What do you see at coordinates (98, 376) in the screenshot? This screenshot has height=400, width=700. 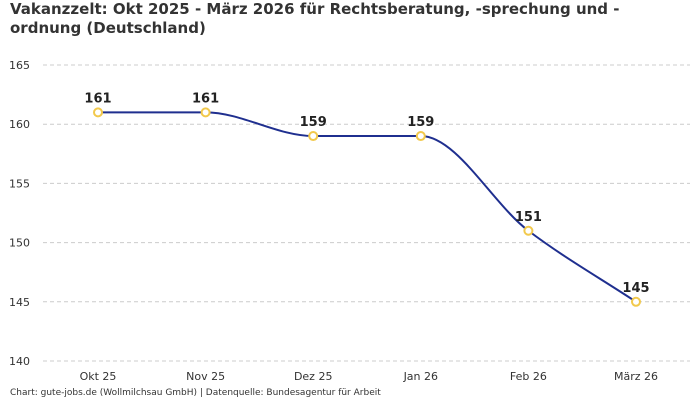 I see `x-tick-label: Okt 25` at bounding box center [98, 376].